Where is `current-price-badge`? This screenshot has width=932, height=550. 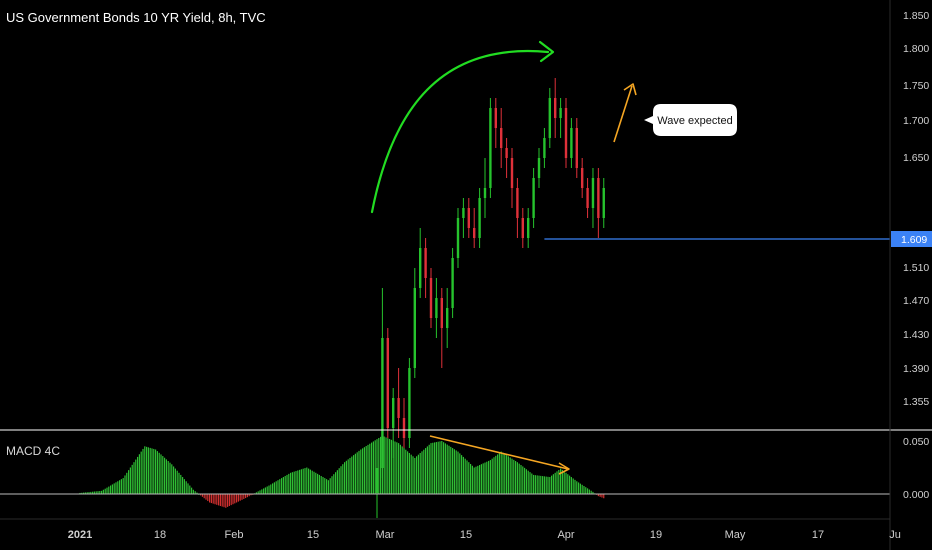 current-price-badge is located at coordinates (911, 239).